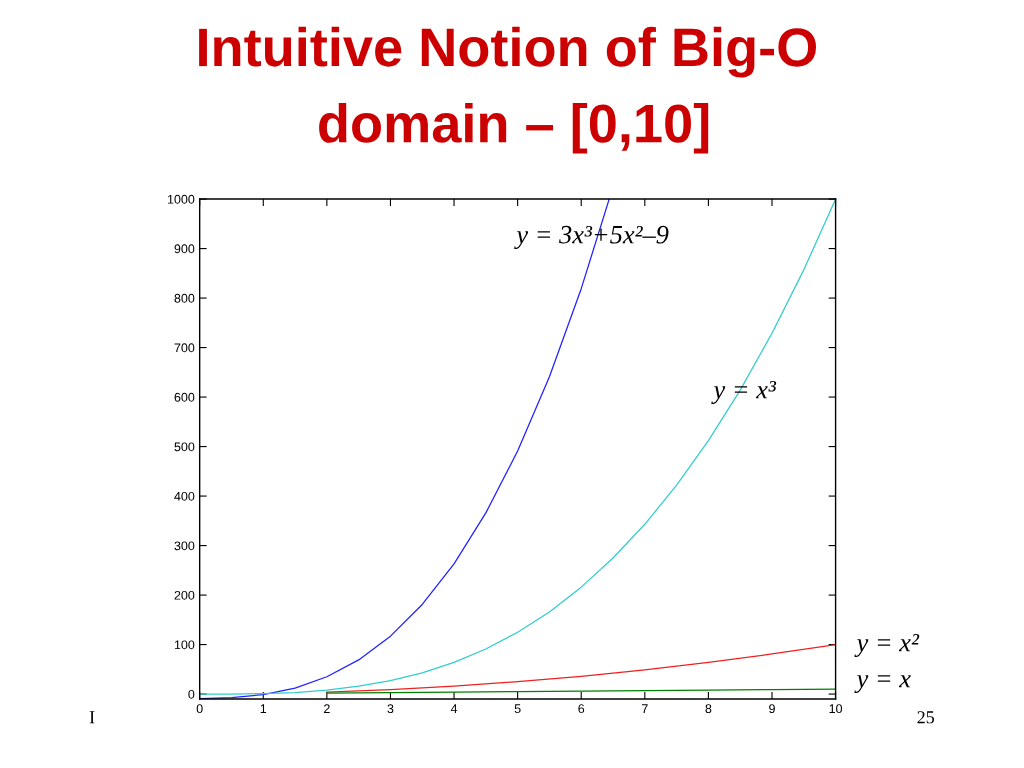 The width and height of the screenshot is (1024, 768). I want to click on y-tick-label: 800, so click(184, 298).